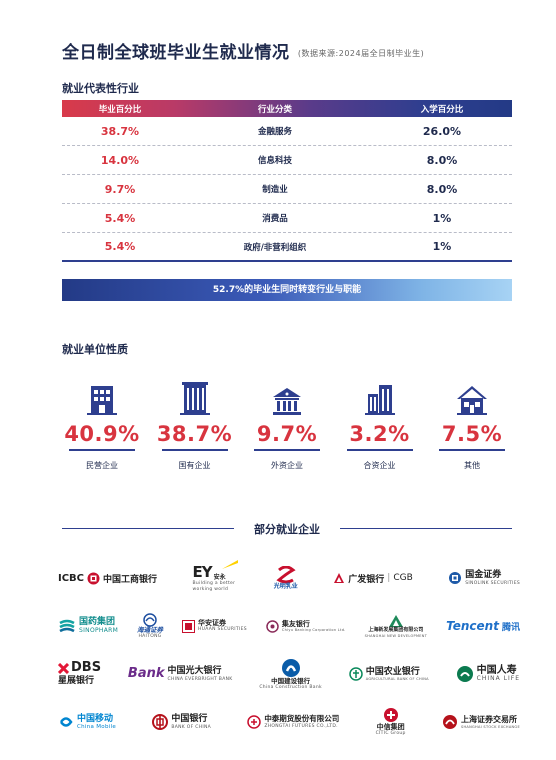 The width and height of the screenshot is (556, 760). What do you see at coordinates (194, 465) in the screenshot?
I see `stat-label: 国有企业` at bounding box center [194, 465].